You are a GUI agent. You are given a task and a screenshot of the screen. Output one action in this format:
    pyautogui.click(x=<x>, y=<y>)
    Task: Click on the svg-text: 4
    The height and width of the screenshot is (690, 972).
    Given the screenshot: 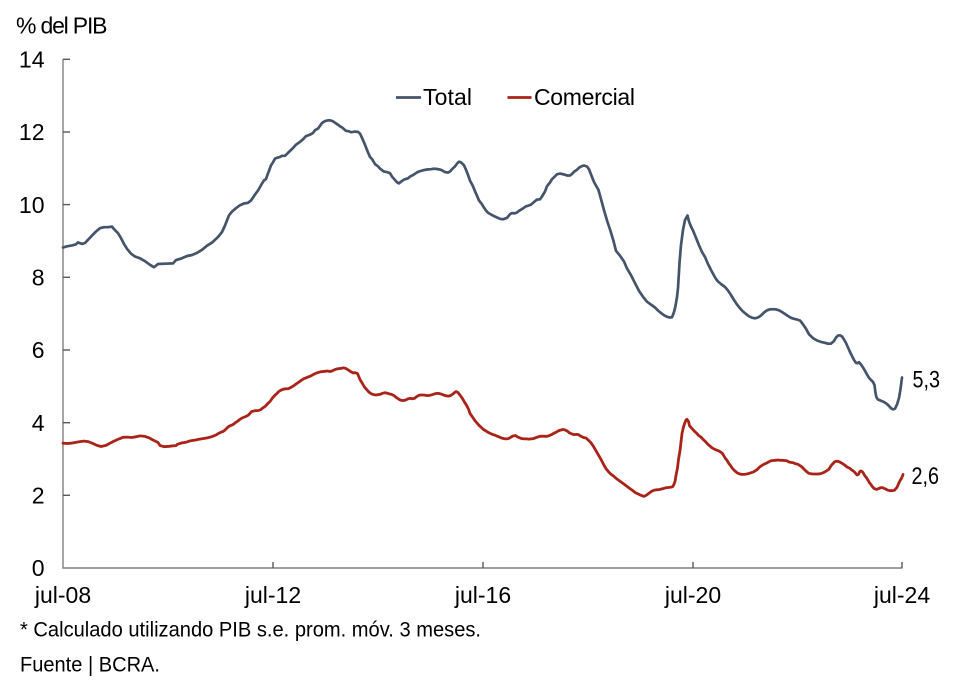 What is the action you would take?
    pyautogui.click(x=38, y=423)
    